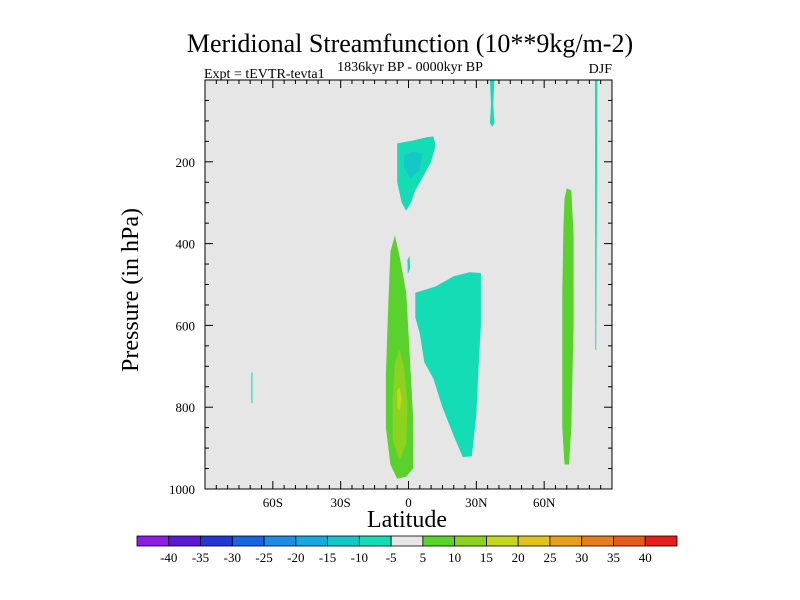  What do you see at coordinates (186, 407) in the screenshot?
I see `y-tick-label: 800` at bounding box center [186, 407].